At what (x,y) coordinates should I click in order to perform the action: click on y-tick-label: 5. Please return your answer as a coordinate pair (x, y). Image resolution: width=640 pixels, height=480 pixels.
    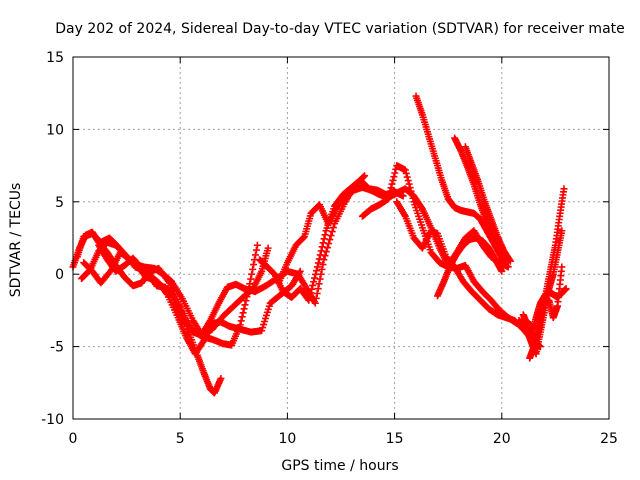
    Looking at the image, I should click on (59, 203).